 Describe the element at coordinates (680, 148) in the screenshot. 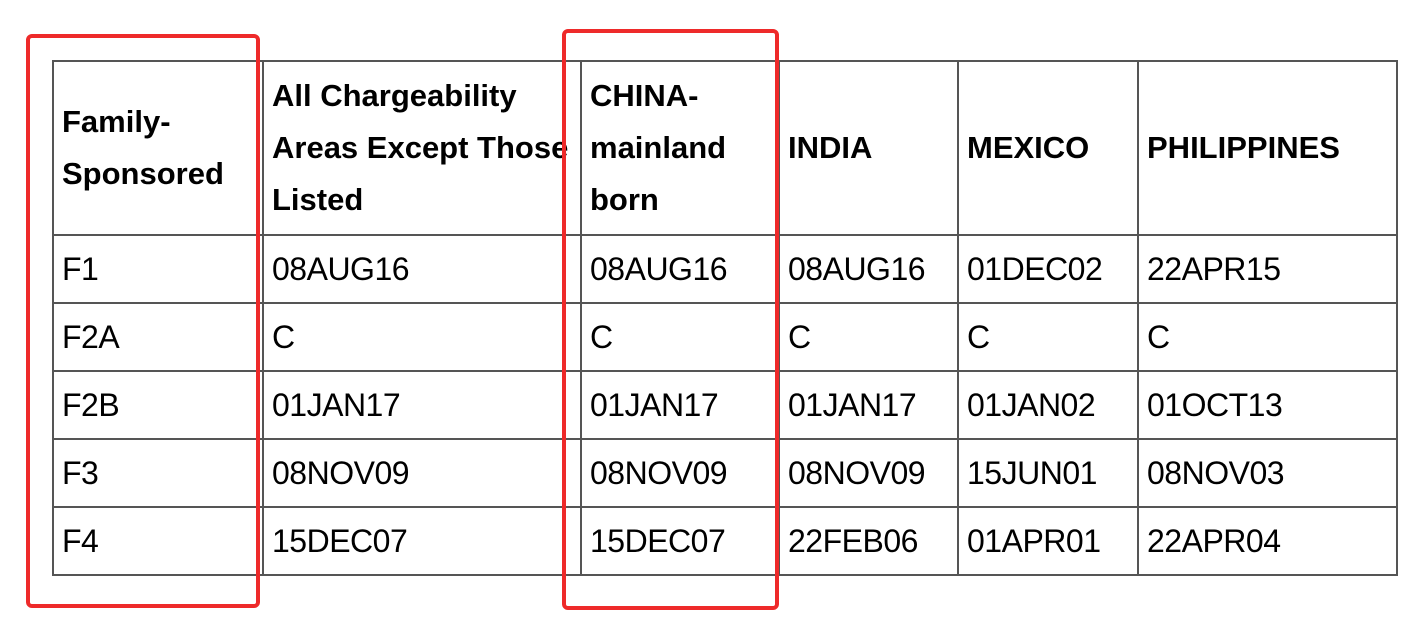

I see `column-header: CHINA-mainland born` at that location.